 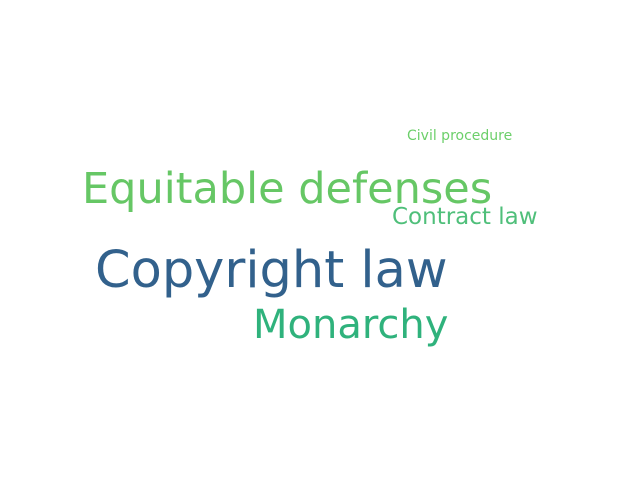 What do you see at coordinates (465, 217) in the screenshot?
I see `word-contract-law: Contract law` at bounding box center [465, 217].